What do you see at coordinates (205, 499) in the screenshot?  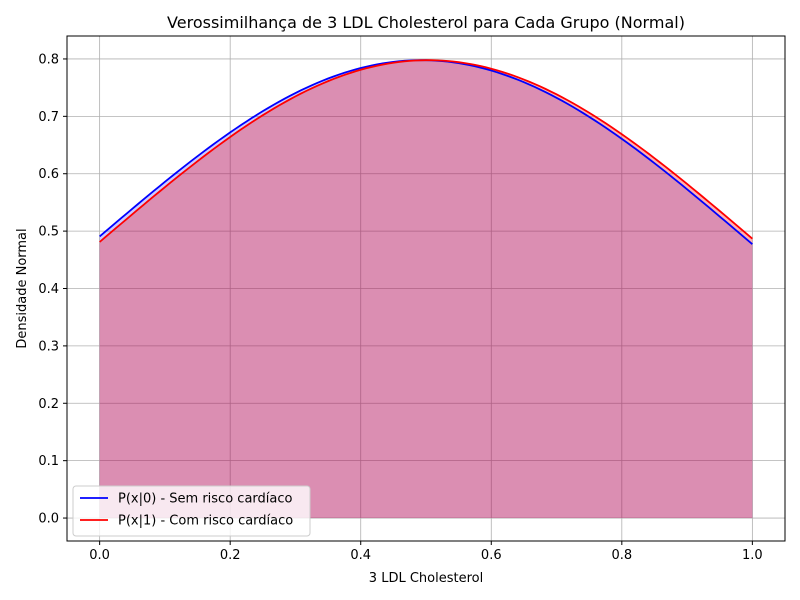 I see `legend-label-0: P(x|0) - Sem risco cardíaco` at bounding box center [205, 499].